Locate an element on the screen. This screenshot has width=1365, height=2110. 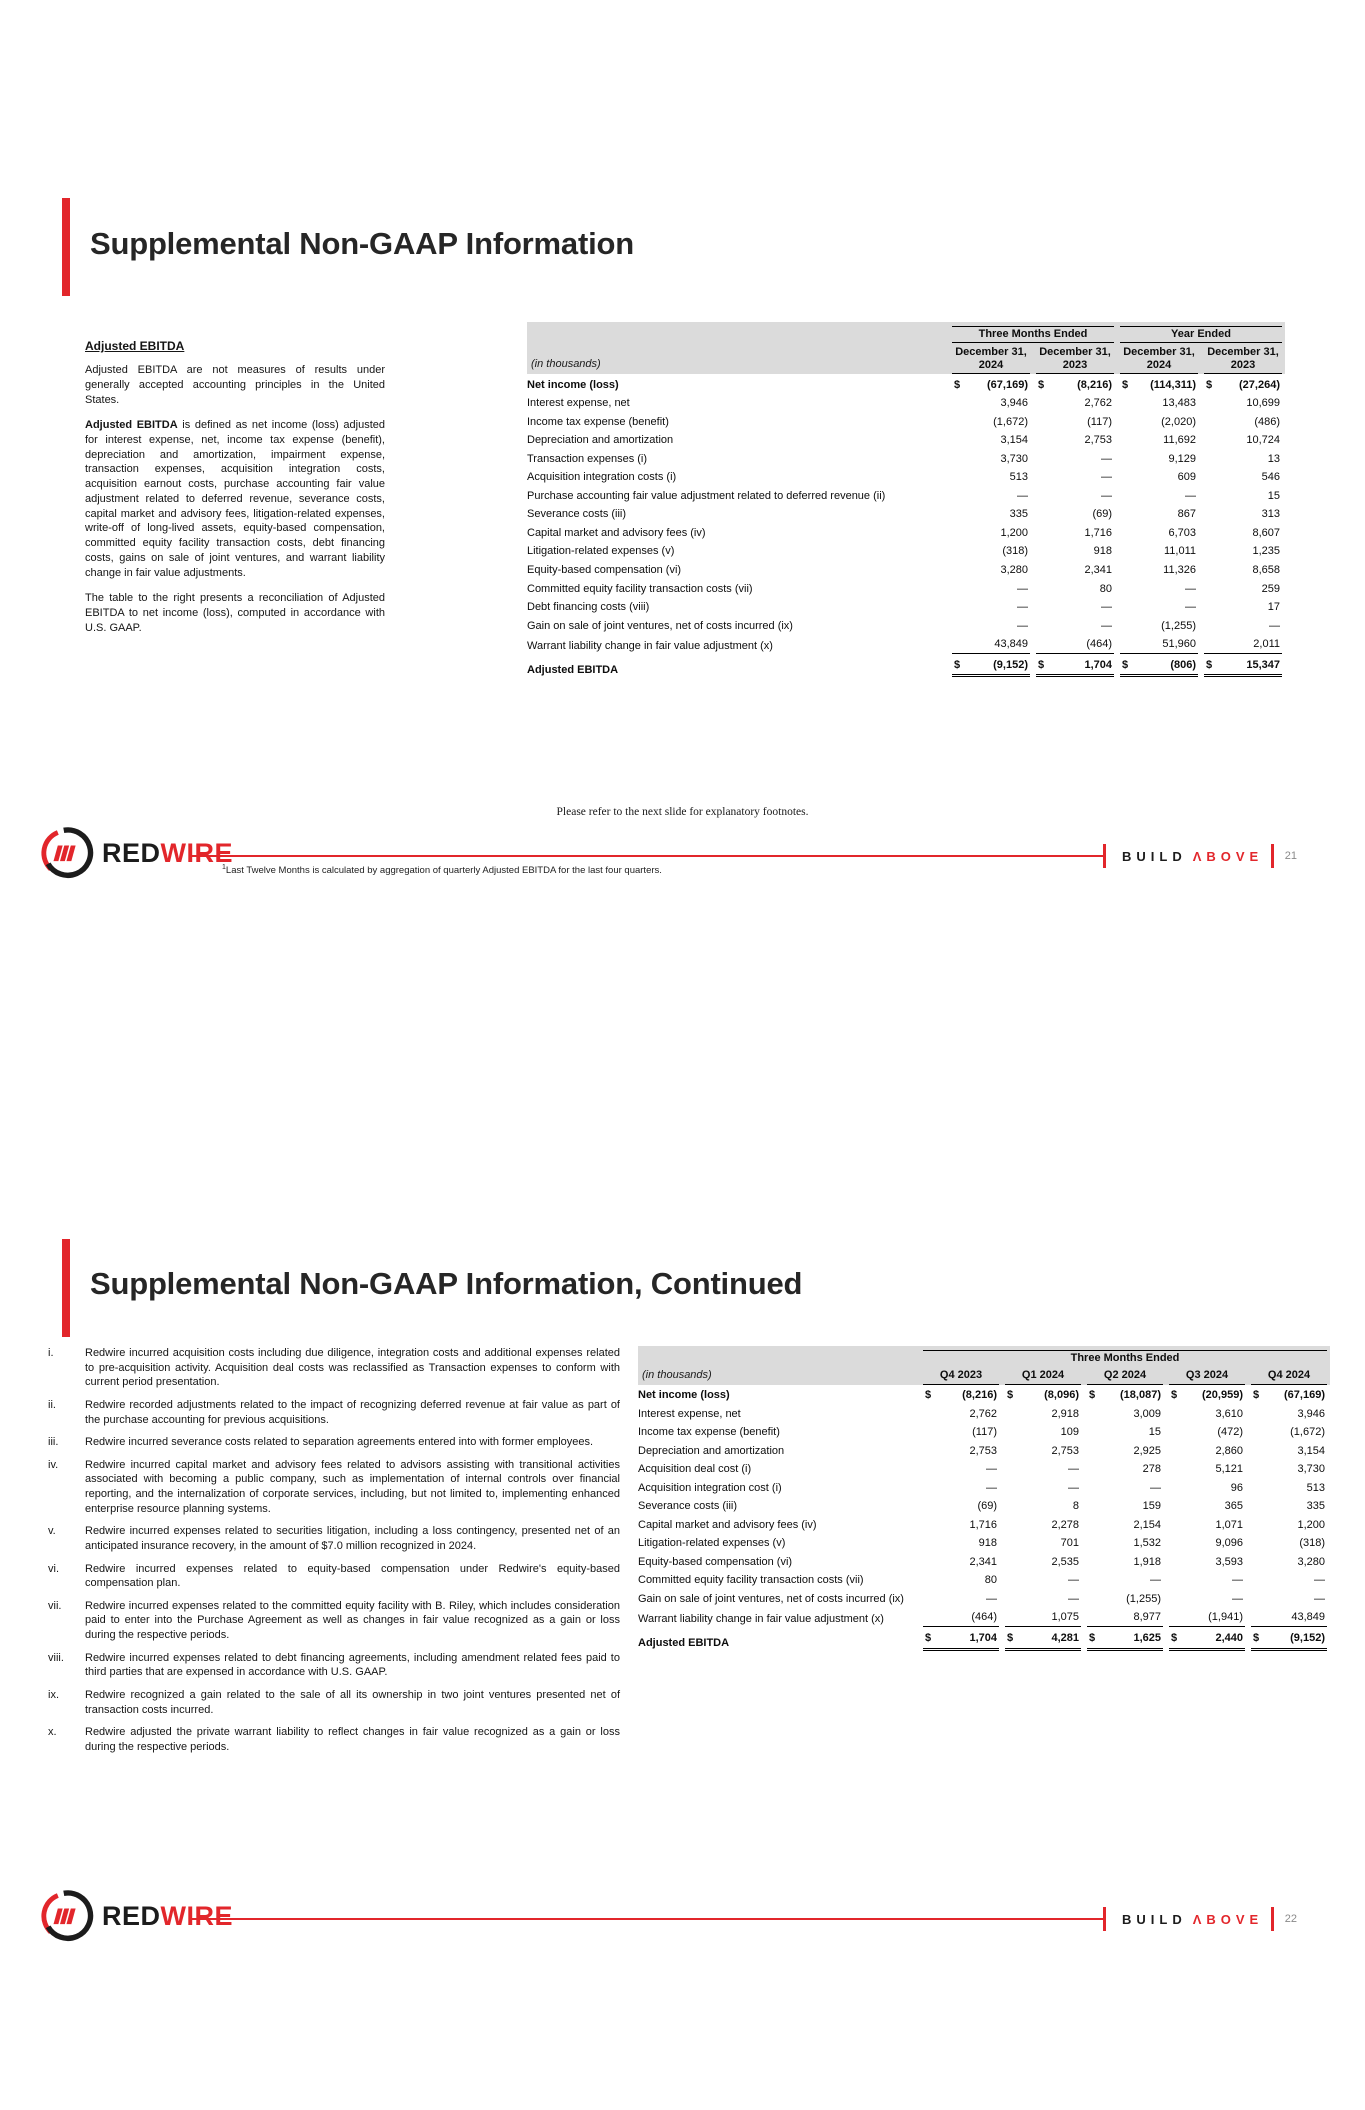
cell-value: 701 is located at coordinates (1069, 1543).